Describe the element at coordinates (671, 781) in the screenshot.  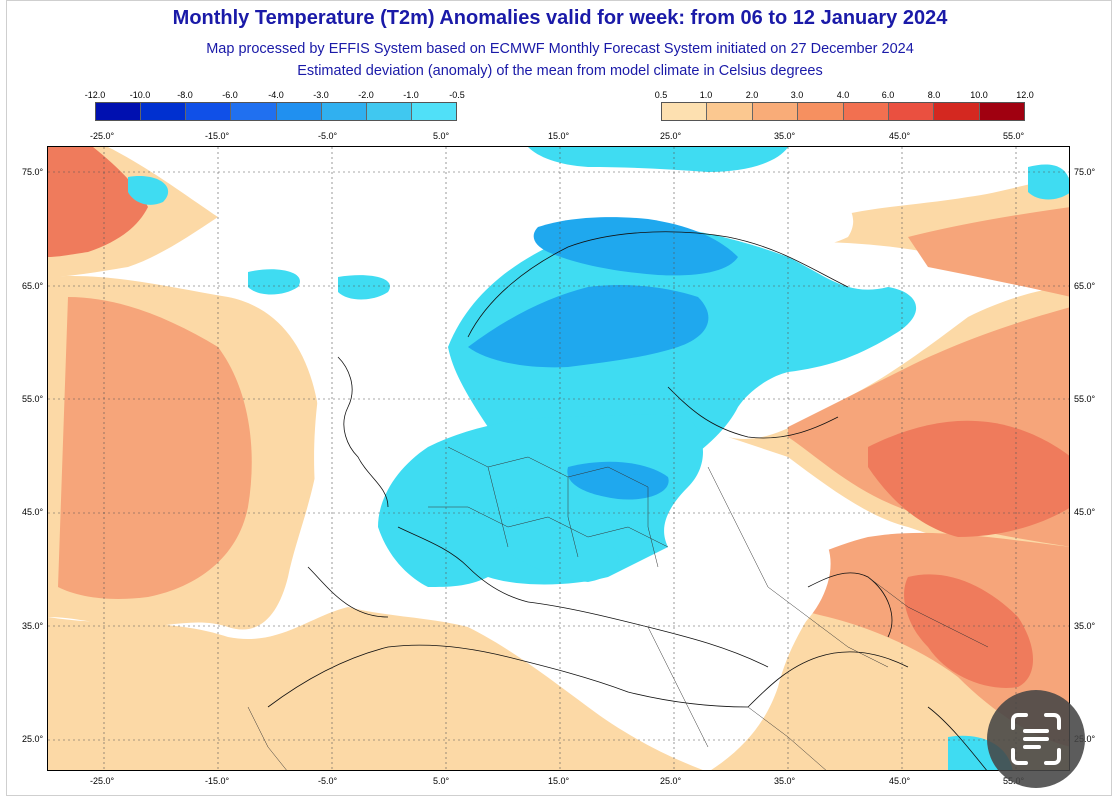
I see `lon-label-bottom: 25.0°` at that location.